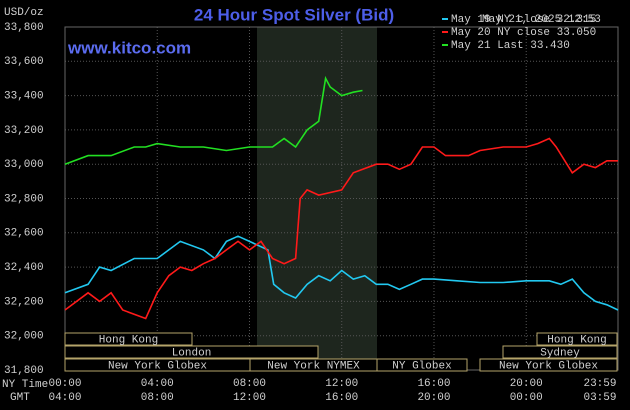 This screenshot has height=410, width=630. I want to click on x-tick-label: 20:00, so click(526, 384).